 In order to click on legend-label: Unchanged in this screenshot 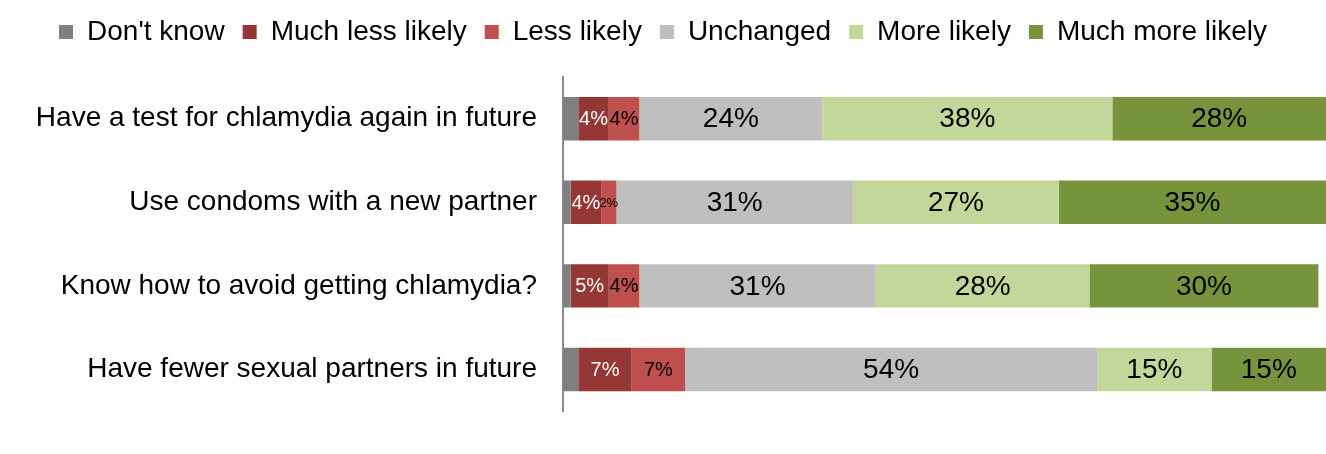, I will do `click(759, 30)`.